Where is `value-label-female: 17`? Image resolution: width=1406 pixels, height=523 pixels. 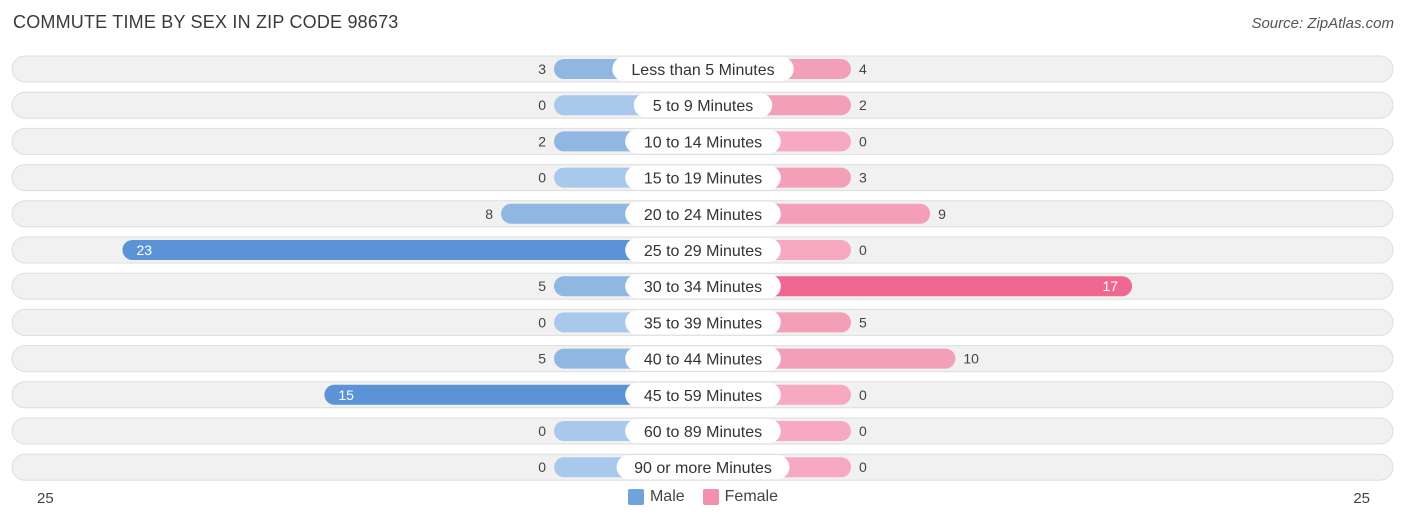 value-label-female: 17 is located at coordinates (1111, 286).